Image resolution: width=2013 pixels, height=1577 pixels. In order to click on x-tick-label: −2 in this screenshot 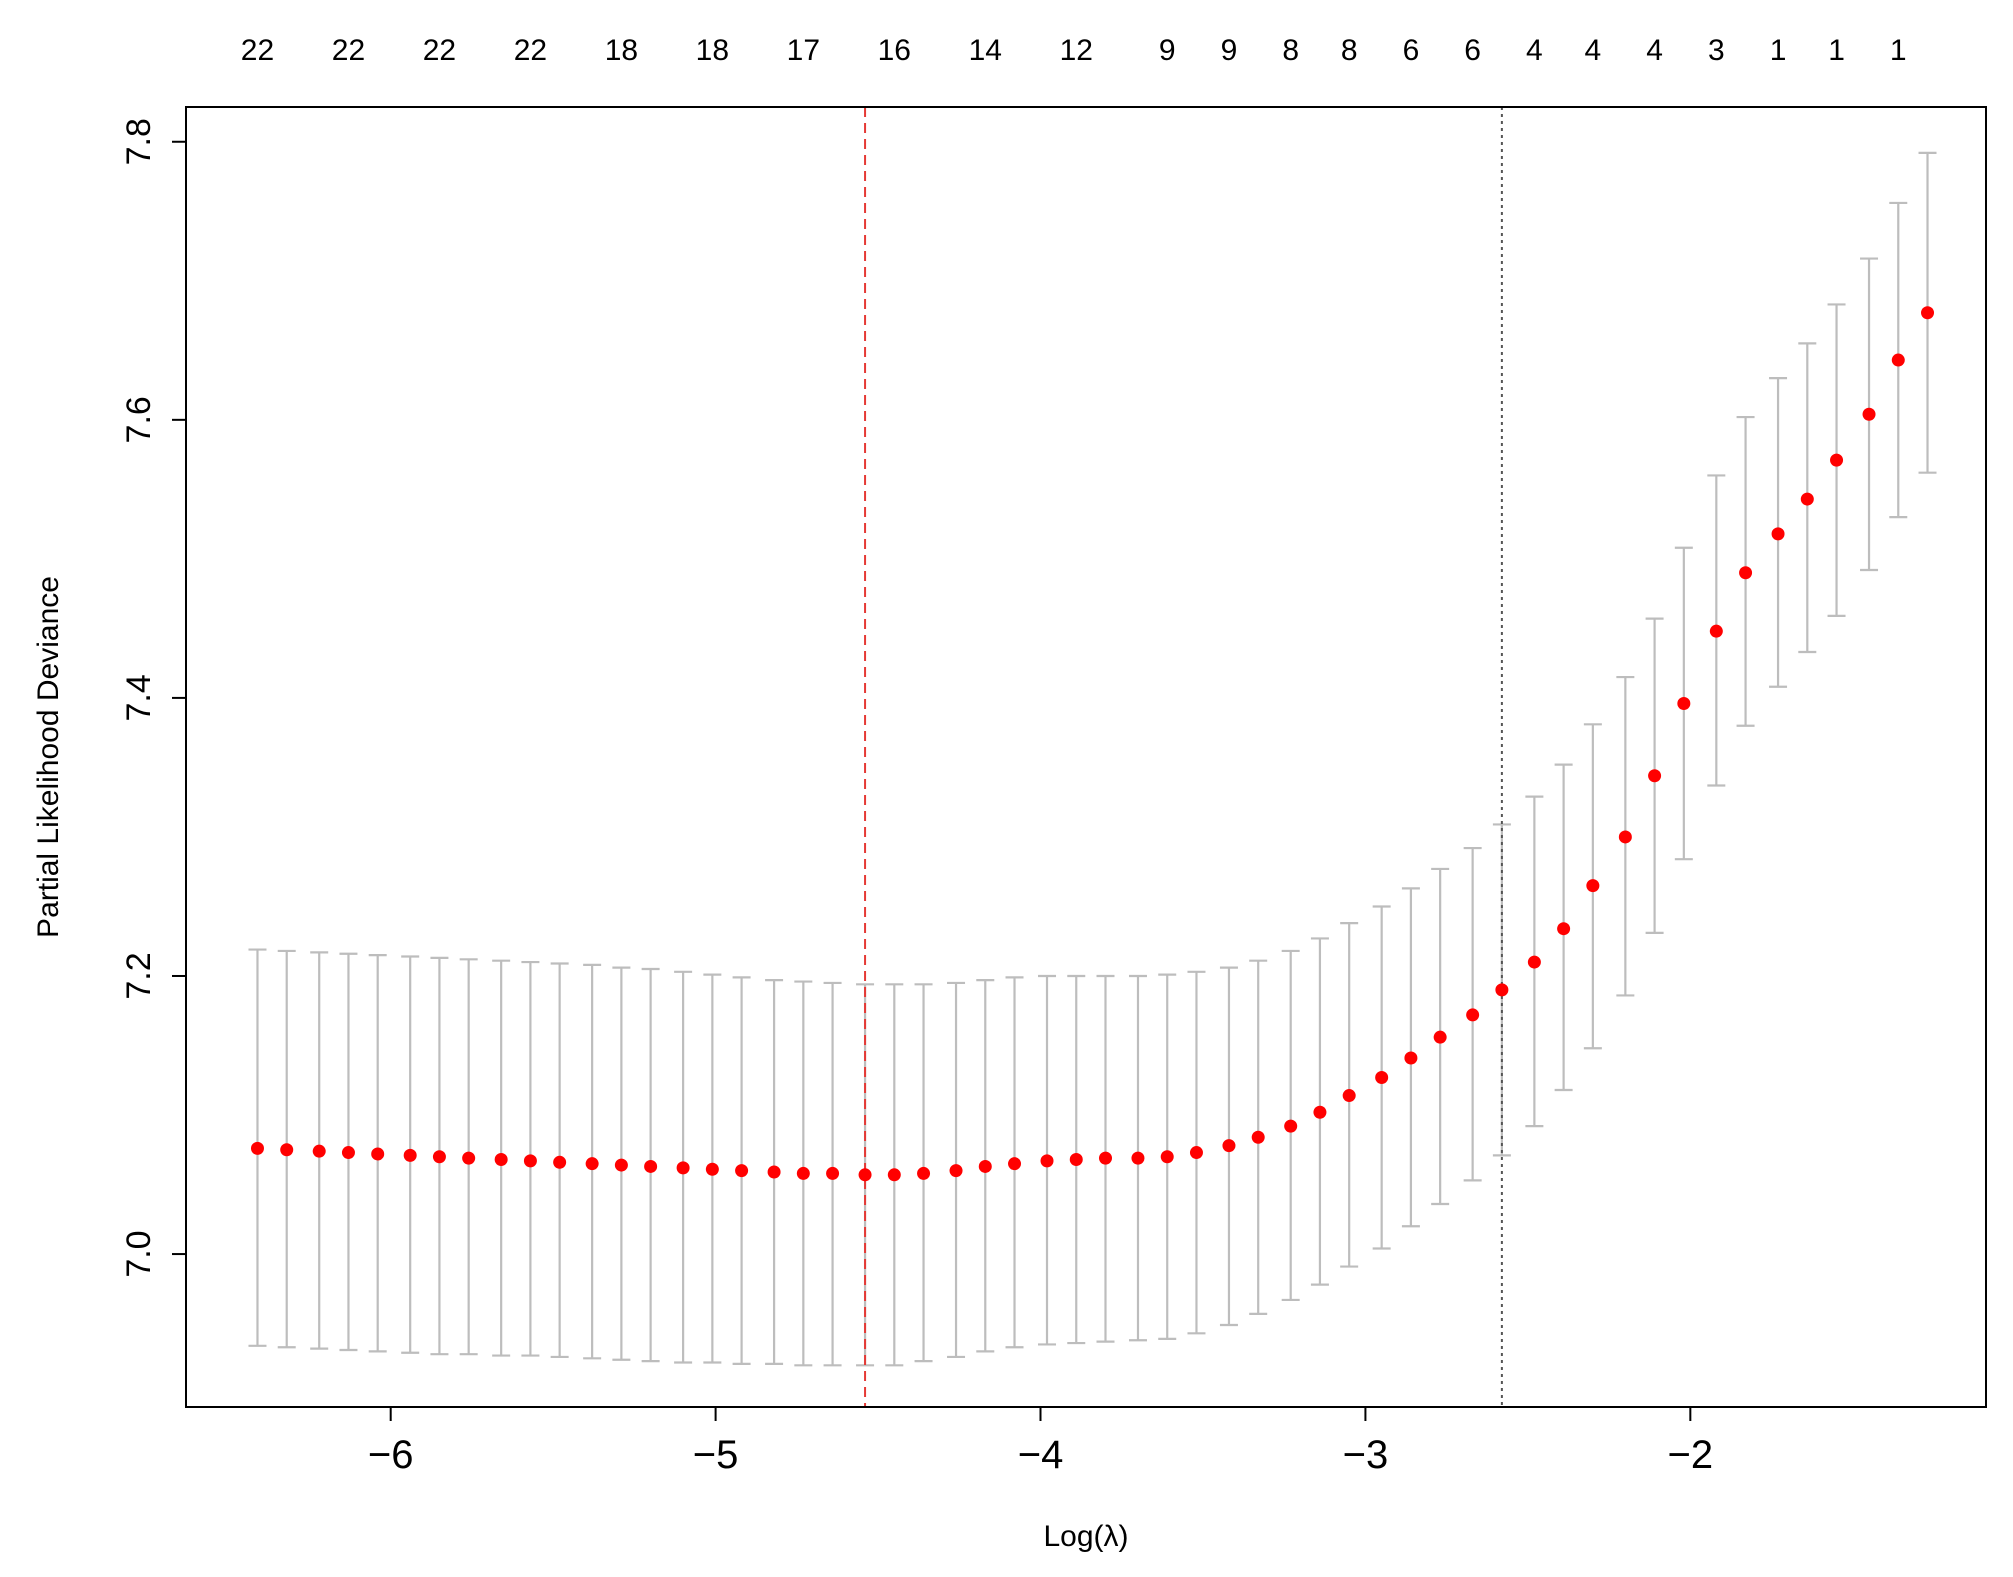, I will do `click(1691, 1455)`.